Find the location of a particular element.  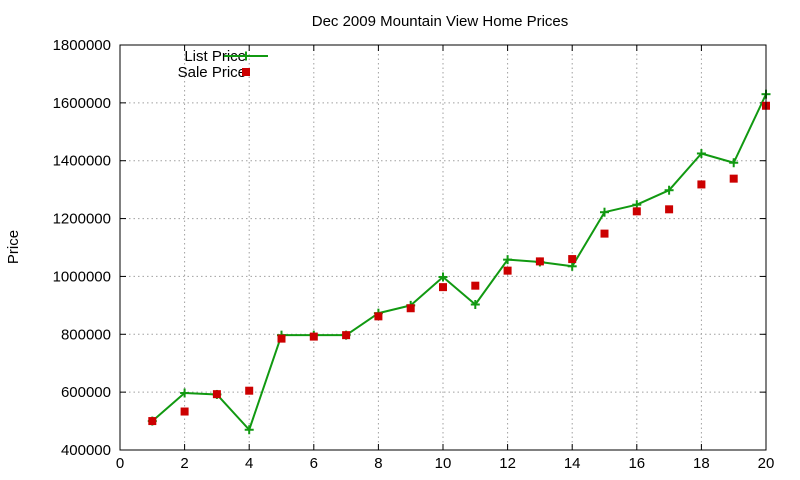

x-tick-label: 4 is located at coordinates (249, 463).